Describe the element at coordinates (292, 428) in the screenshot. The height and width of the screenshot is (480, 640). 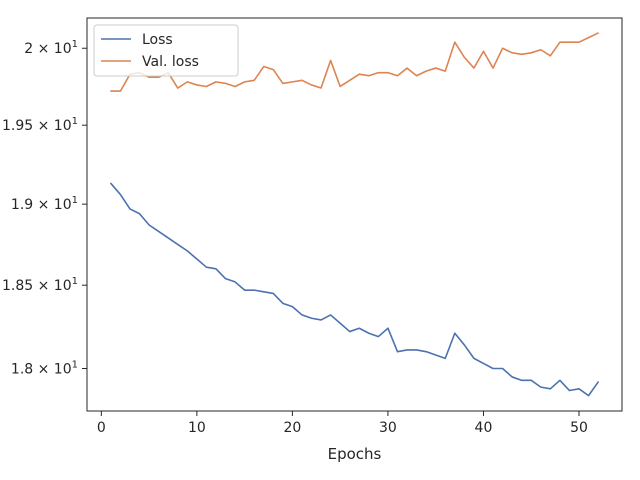
I see `x-tick-label: 20` at that location.